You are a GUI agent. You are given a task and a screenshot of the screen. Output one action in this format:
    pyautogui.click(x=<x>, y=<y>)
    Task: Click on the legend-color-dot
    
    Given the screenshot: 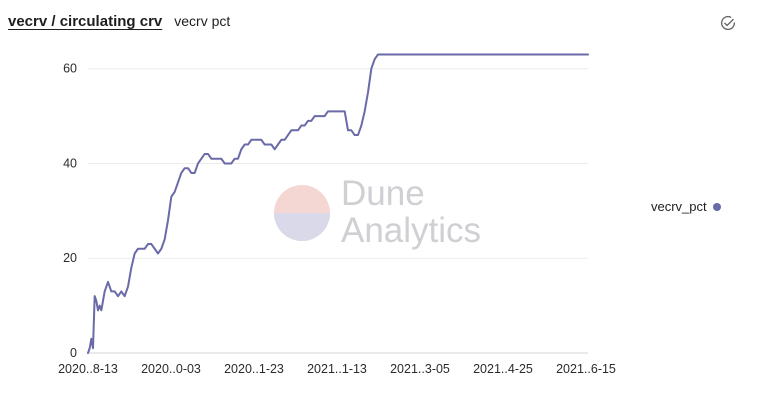 What is the action you would take?
    pyautogui.click(x=716, y=206)
    